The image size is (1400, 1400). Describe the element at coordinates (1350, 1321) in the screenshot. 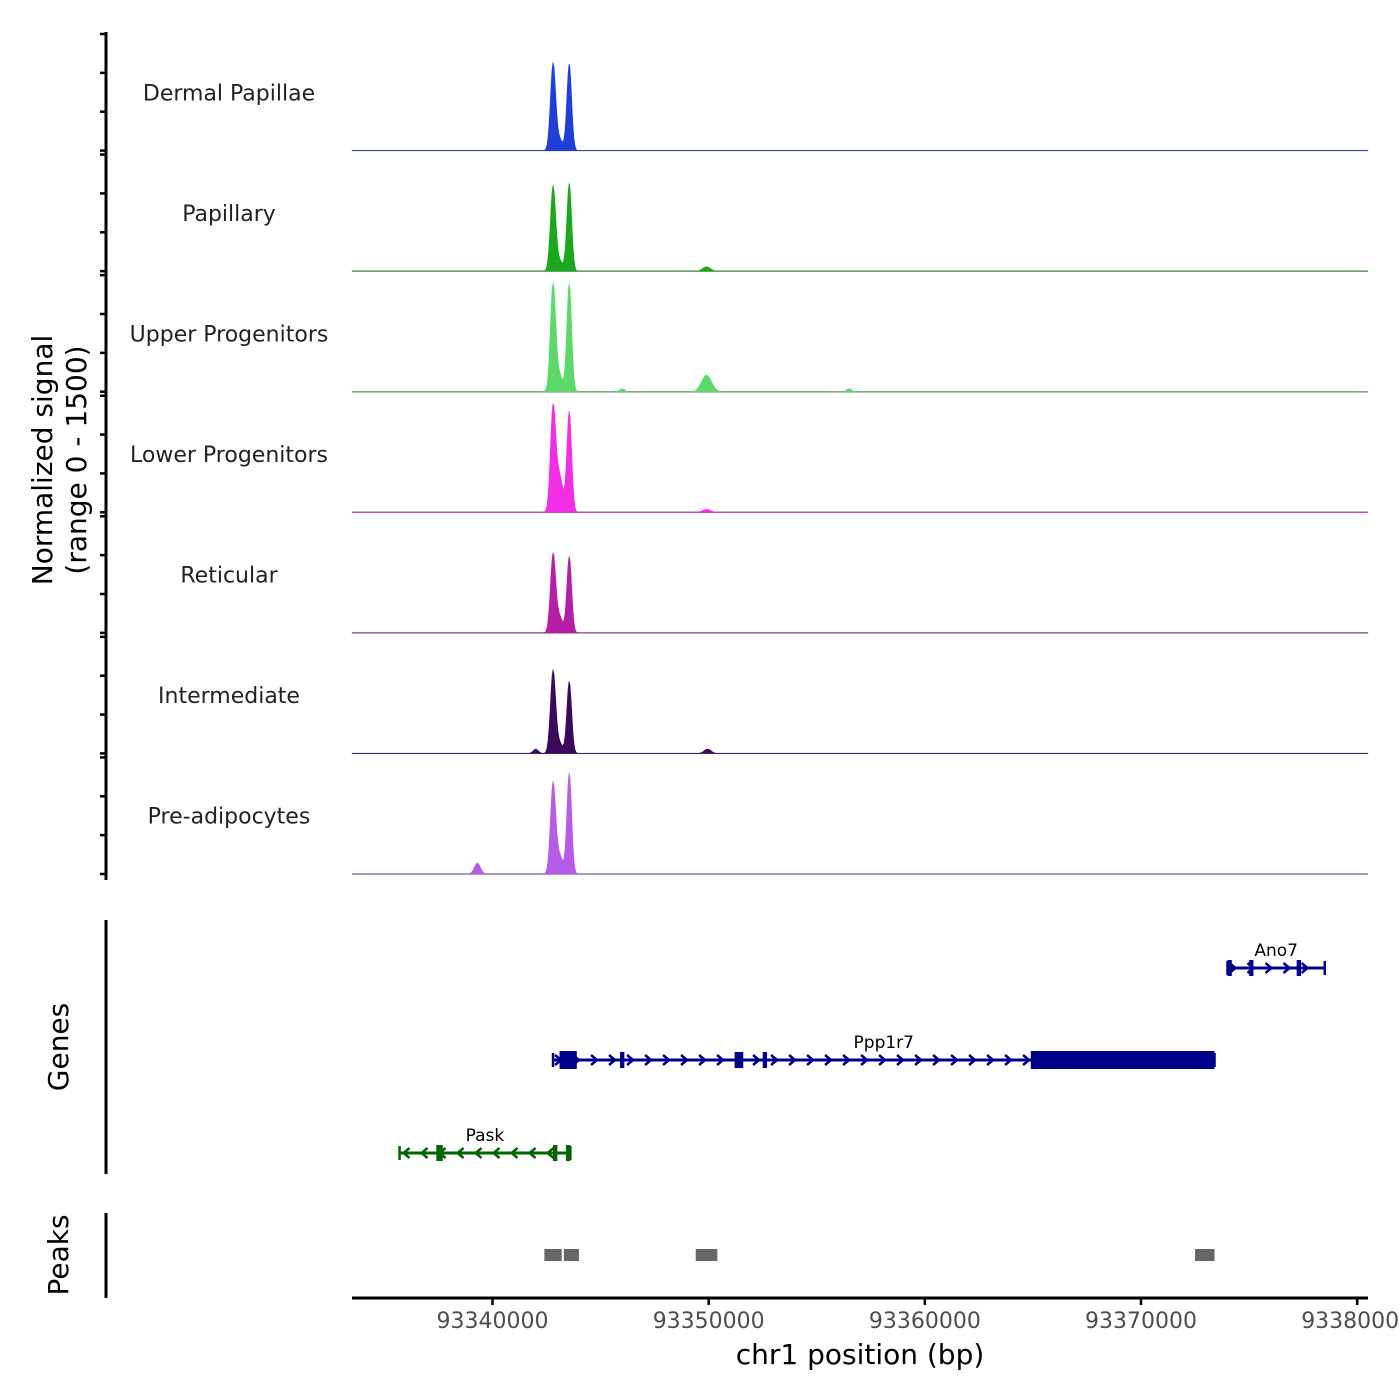

I see `x-tick-label: 93380000` at that location.